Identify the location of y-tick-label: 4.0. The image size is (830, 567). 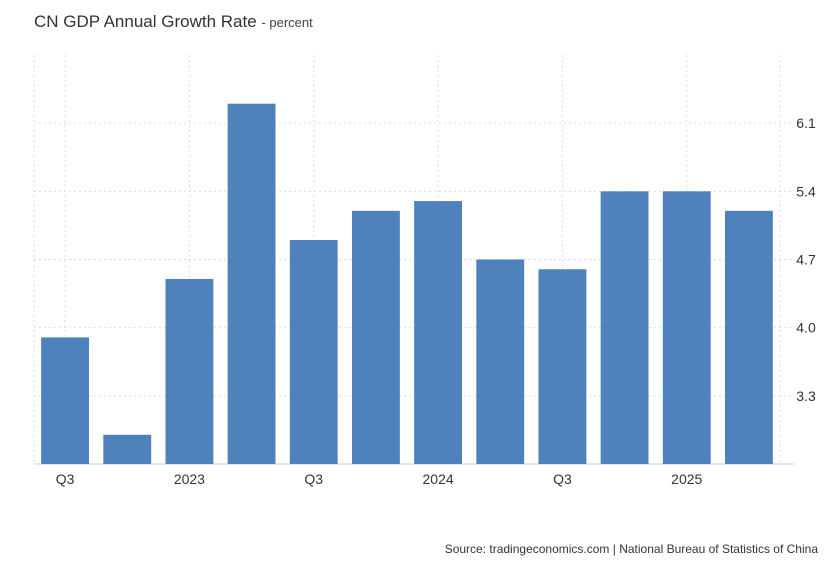
(806, 328).